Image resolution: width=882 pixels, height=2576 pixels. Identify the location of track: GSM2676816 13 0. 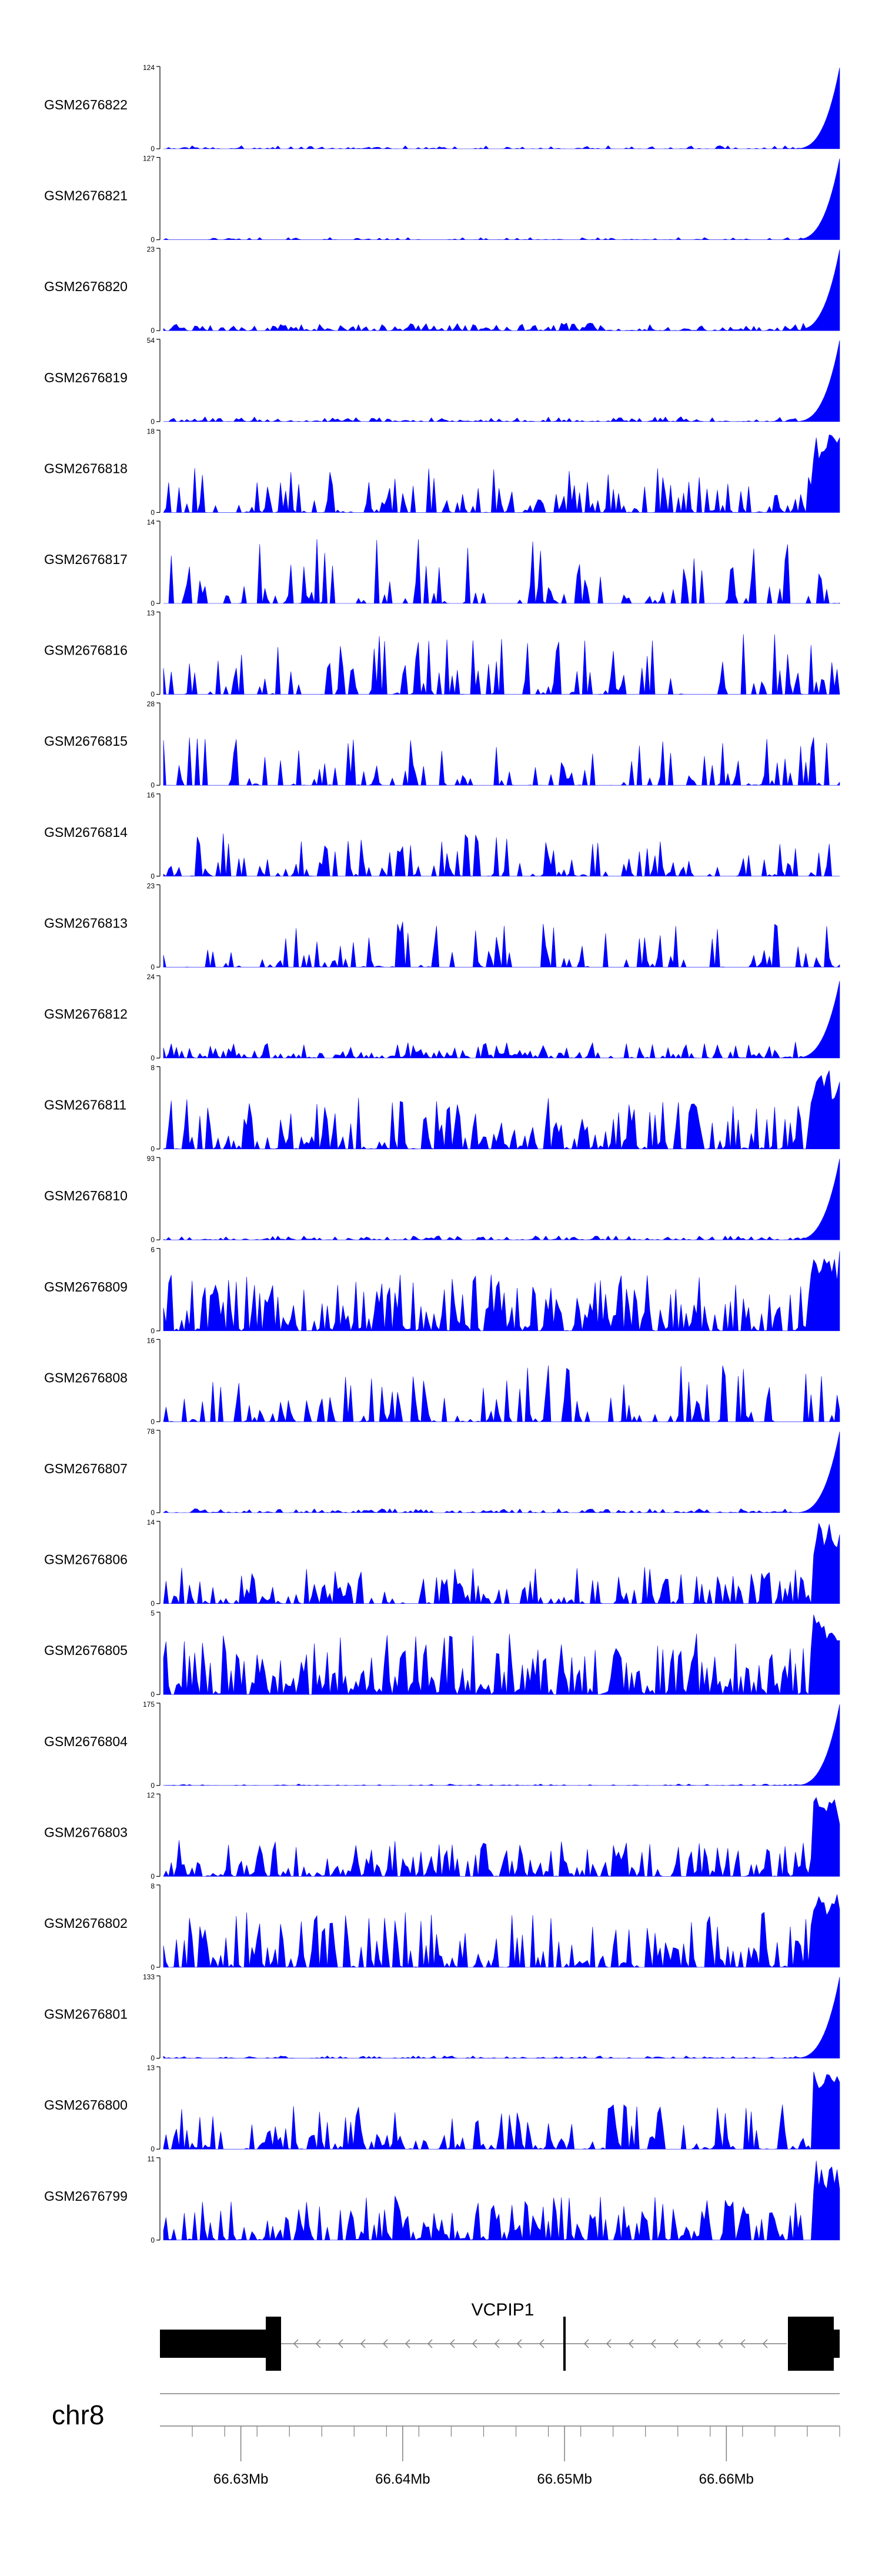
(442, 654).